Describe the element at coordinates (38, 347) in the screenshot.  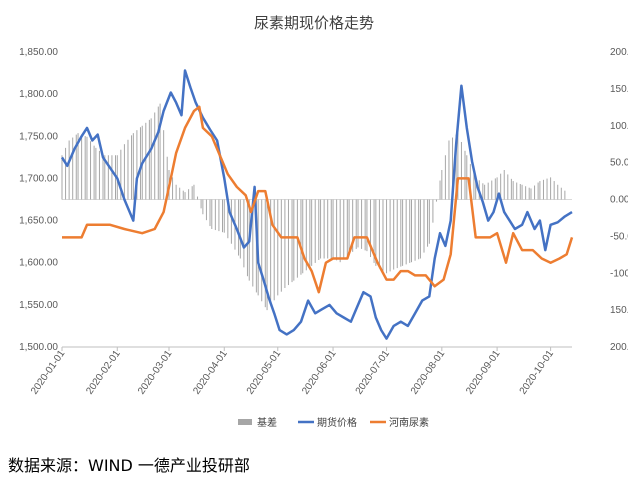
I see `left-tick-label: 1,500.00` at that location.